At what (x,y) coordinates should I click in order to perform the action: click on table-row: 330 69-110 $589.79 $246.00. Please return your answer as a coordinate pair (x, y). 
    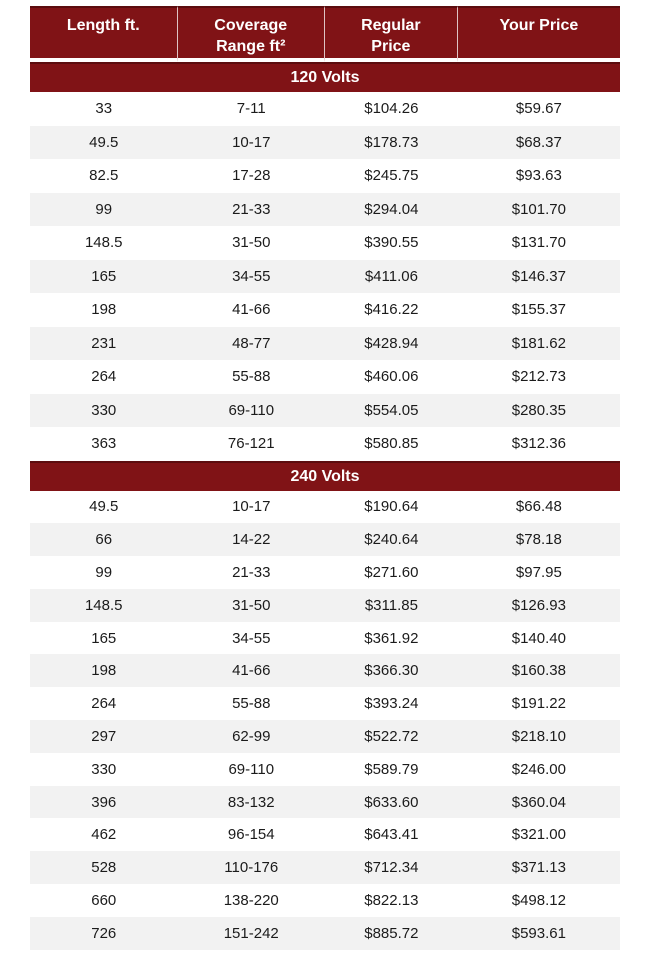
    Looking at the image, I should click on (325, 769).